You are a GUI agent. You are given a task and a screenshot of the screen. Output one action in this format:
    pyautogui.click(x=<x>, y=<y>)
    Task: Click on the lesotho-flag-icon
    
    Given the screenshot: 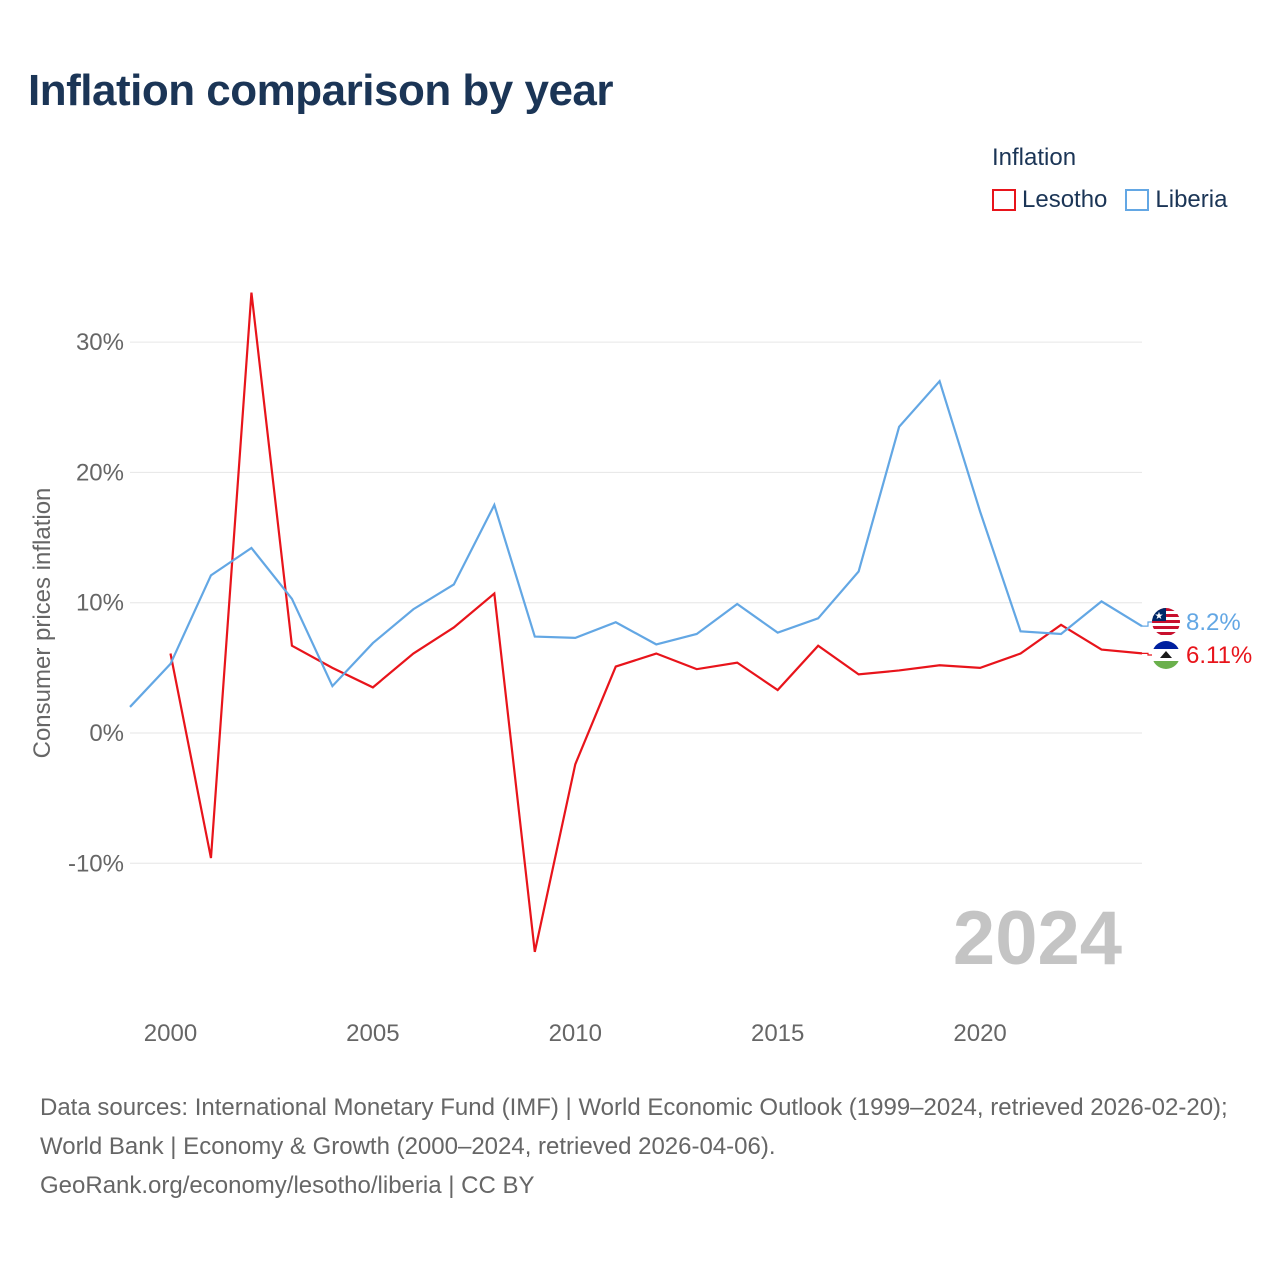 What is the action you would take?
    pyautogui.click(x=1166, y=655)
    